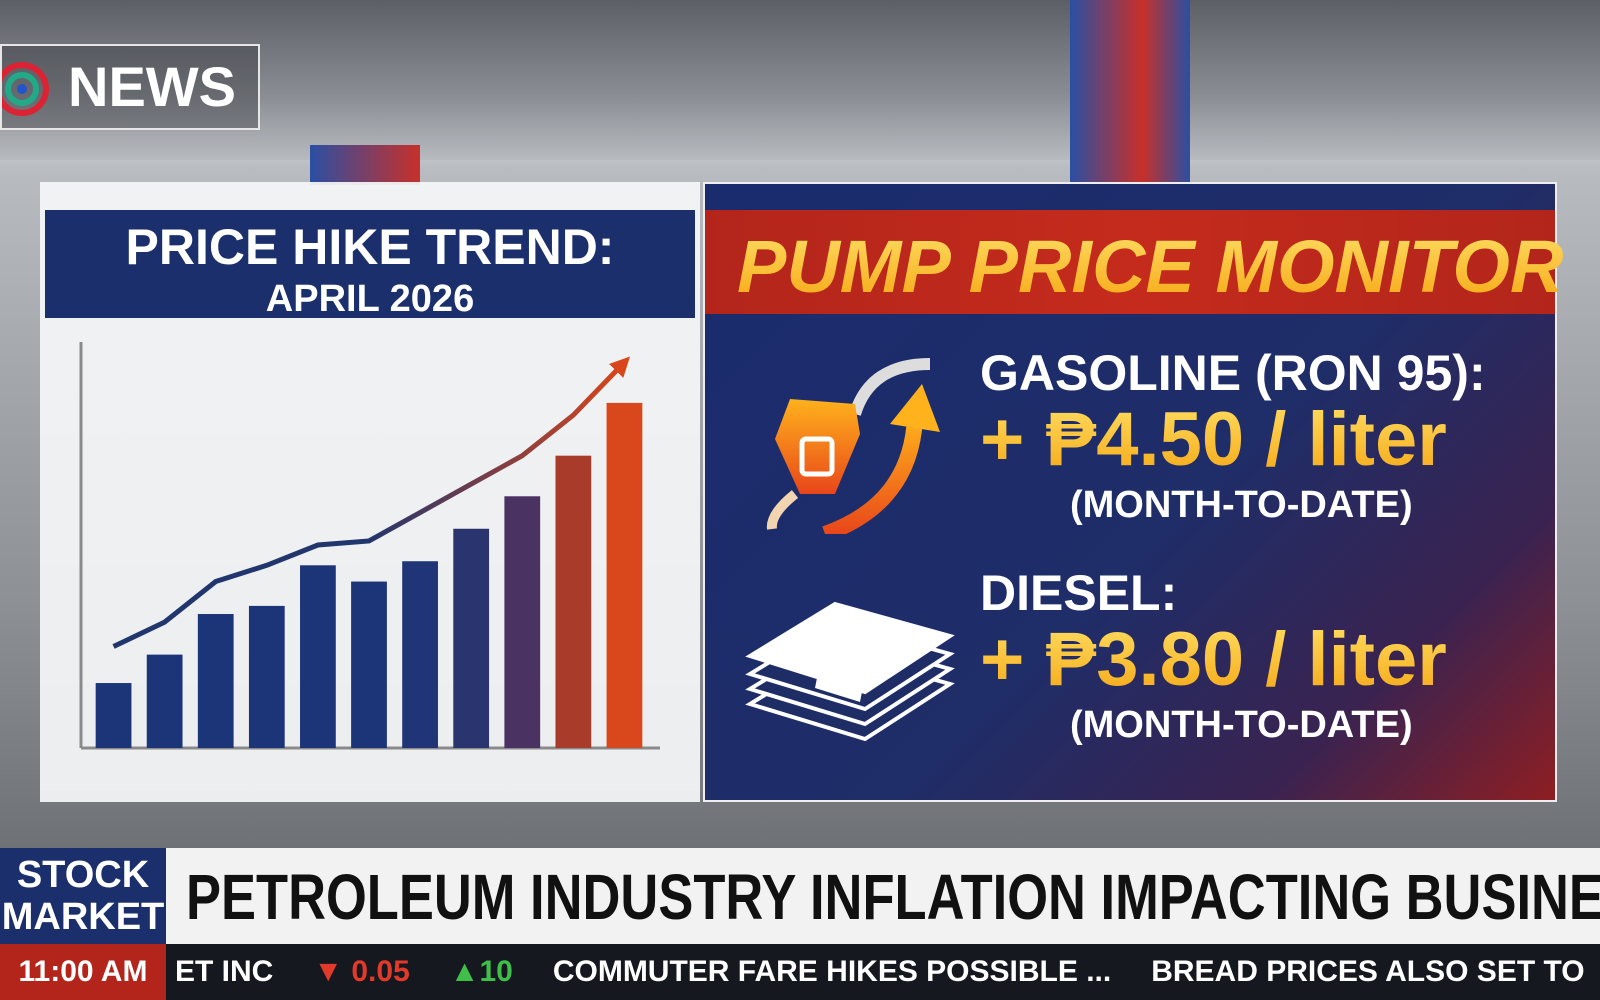  What do you see at coordinates (224, 971) in the screenshot?
I see `ticker-item: ET INC` at bounding box center [224, 971].